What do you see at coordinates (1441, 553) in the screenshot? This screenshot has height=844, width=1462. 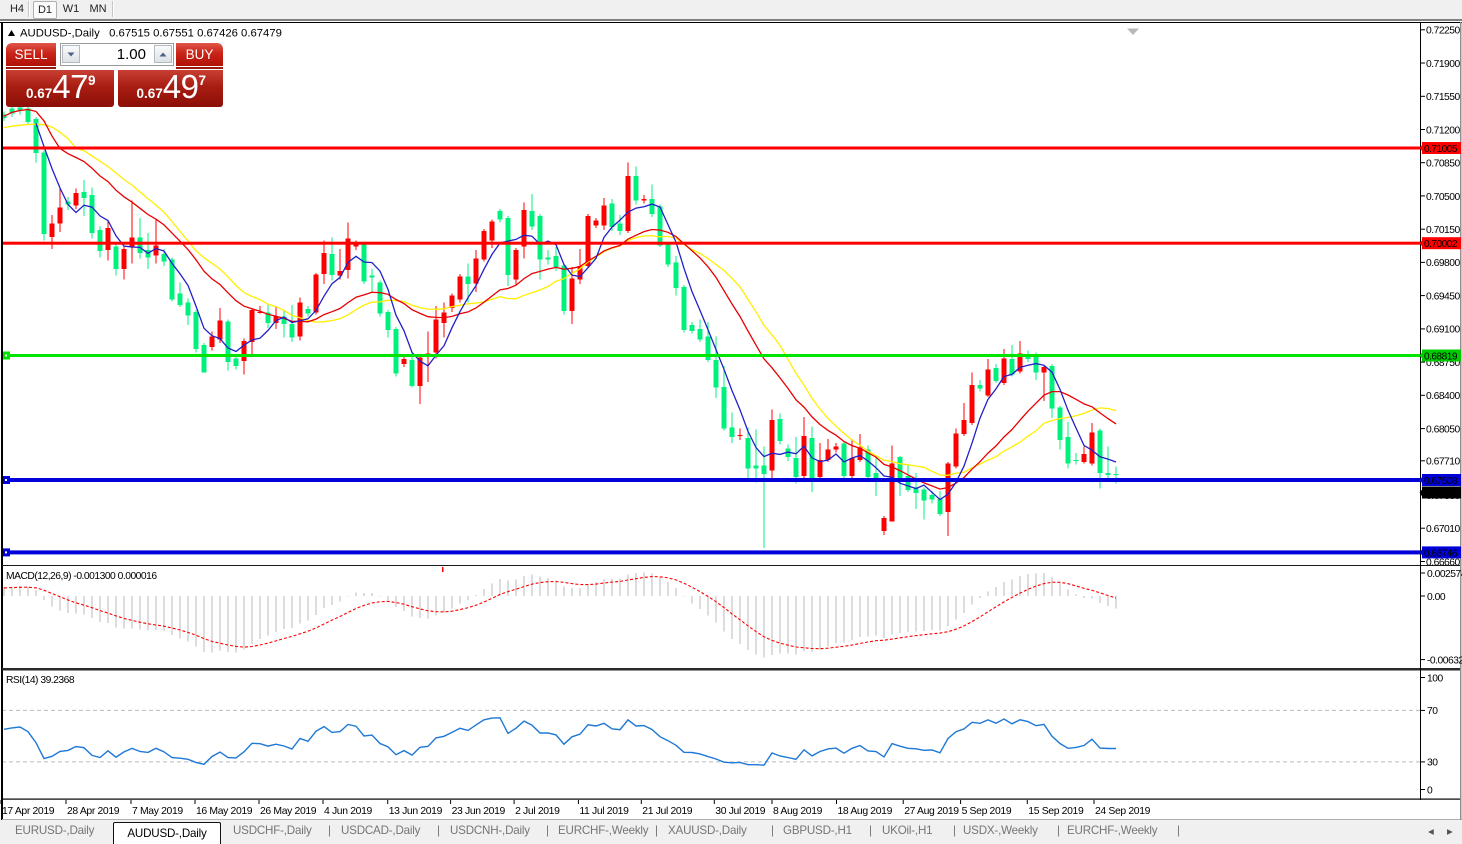 I see `svg-text: 0.66746` at bounding box center [1441, 553].